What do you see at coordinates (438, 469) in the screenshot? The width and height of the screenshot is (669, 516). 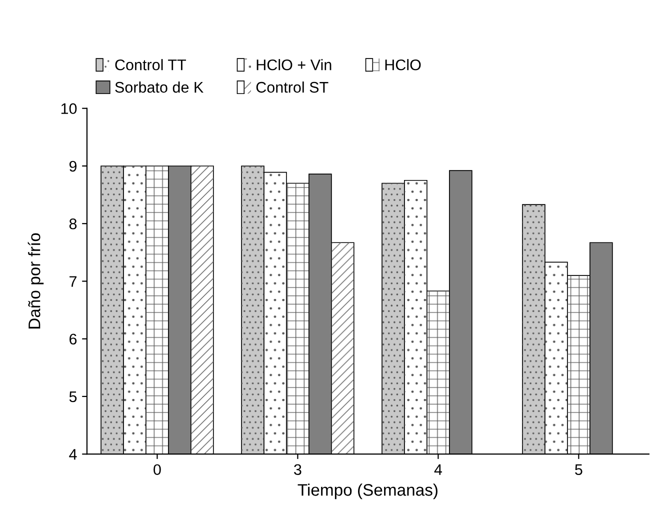 I see `x-tick-label: 4` at bounding box center [438, 469].